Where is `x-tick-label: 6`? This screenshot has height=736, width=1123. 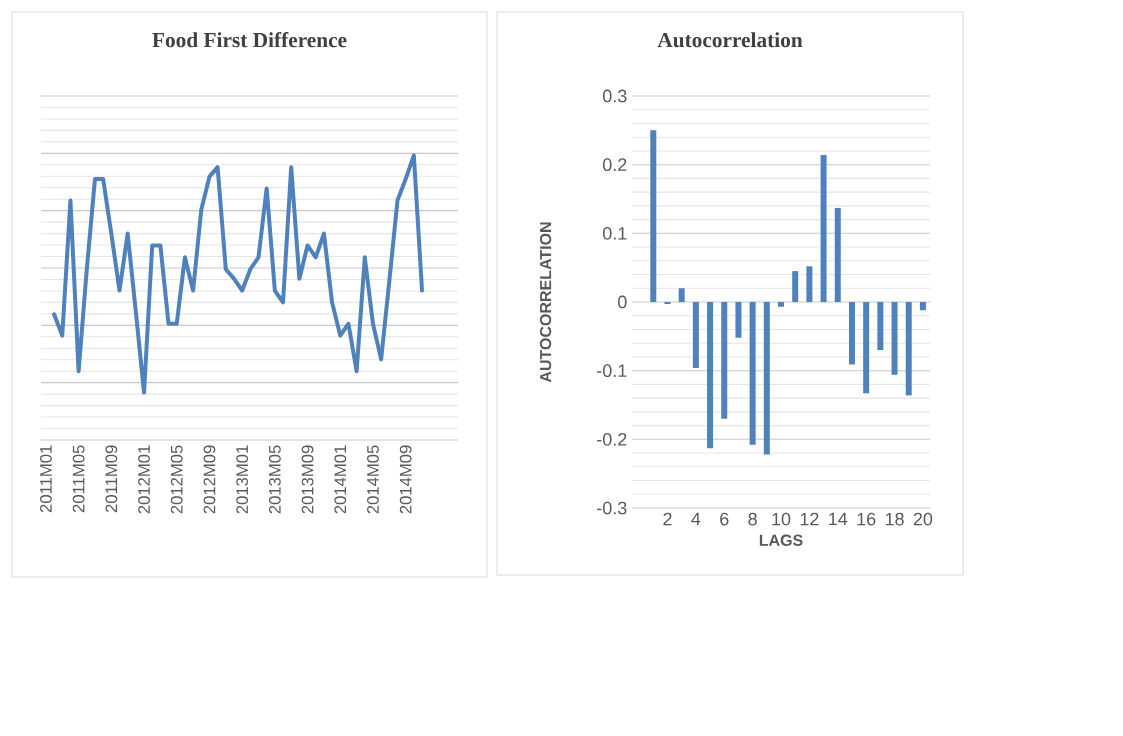 x-tick-label: 6 is located at coordinates (724, 519).